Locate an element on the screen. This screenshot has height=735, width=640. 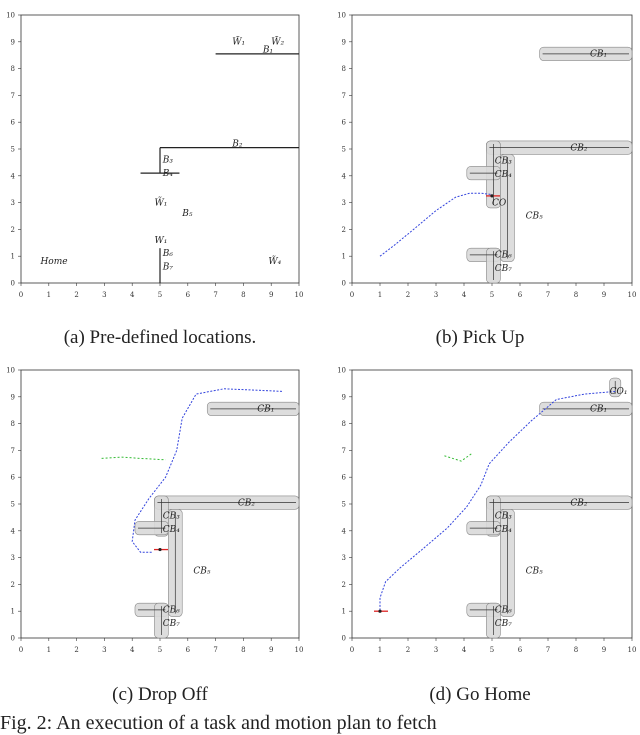
region-label: W̃₁ is located at coordinates (160, 203).